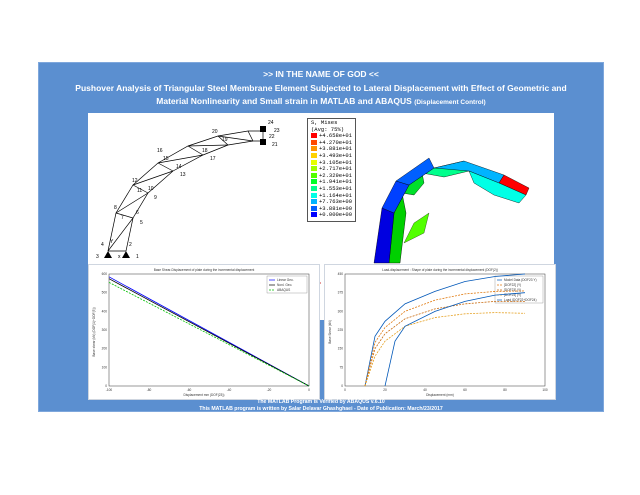  I want to click on contour-level: +3.881e+00, so click(332, 208).